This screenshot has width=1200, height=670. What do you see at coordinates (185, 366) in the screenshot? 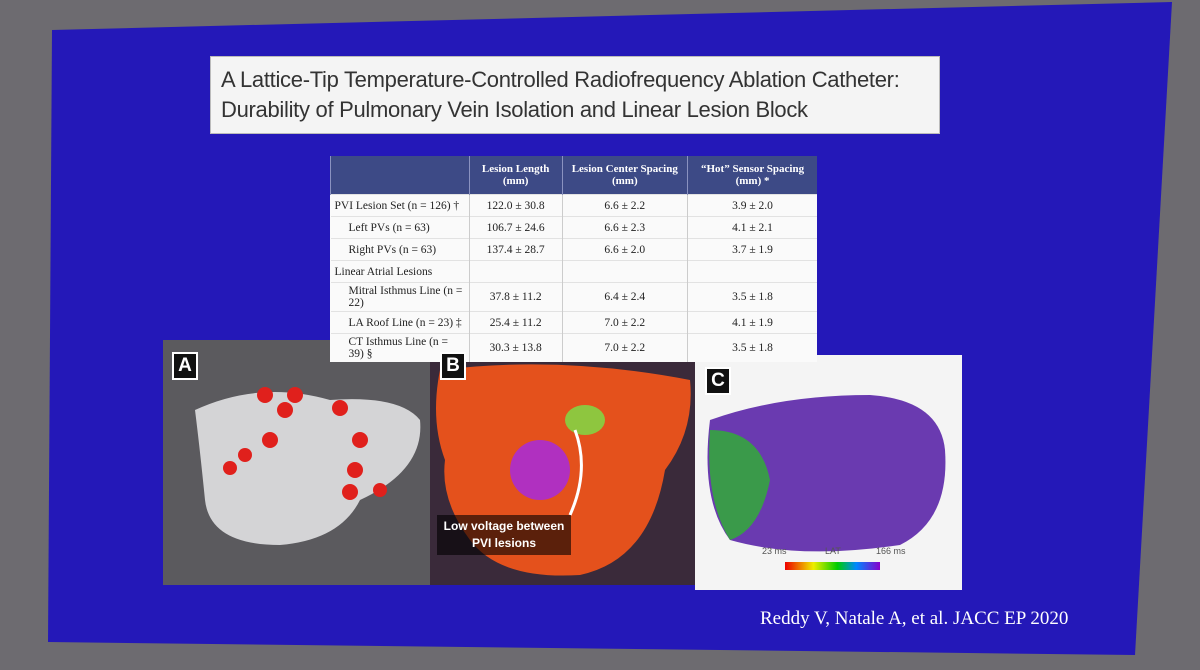
I see `panel-label: A` at bounding box center [185, 366].